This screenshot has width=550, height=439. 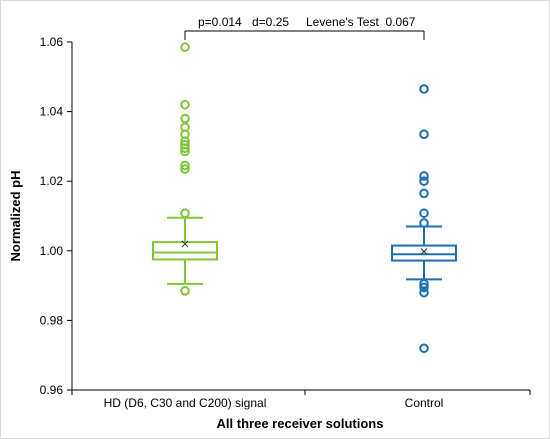 I want to click on y-tick-label: 0.96, so click(x=52, y=390).